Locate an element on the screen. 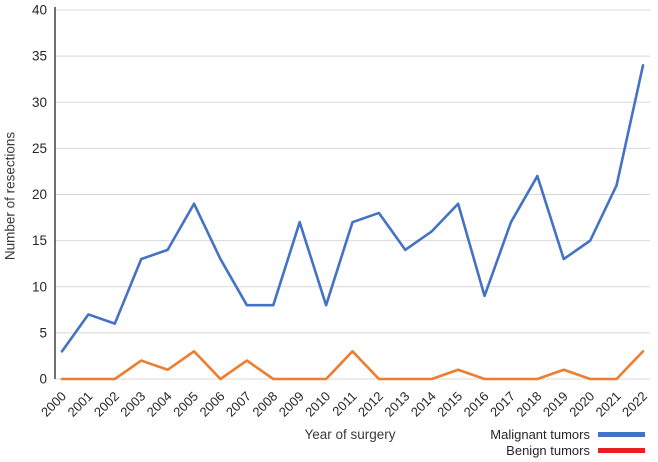 Image resolution: width=658 pixels, height=462 pixels. legend-item-benign: Benign tumors is located at coordinates (575, 450).